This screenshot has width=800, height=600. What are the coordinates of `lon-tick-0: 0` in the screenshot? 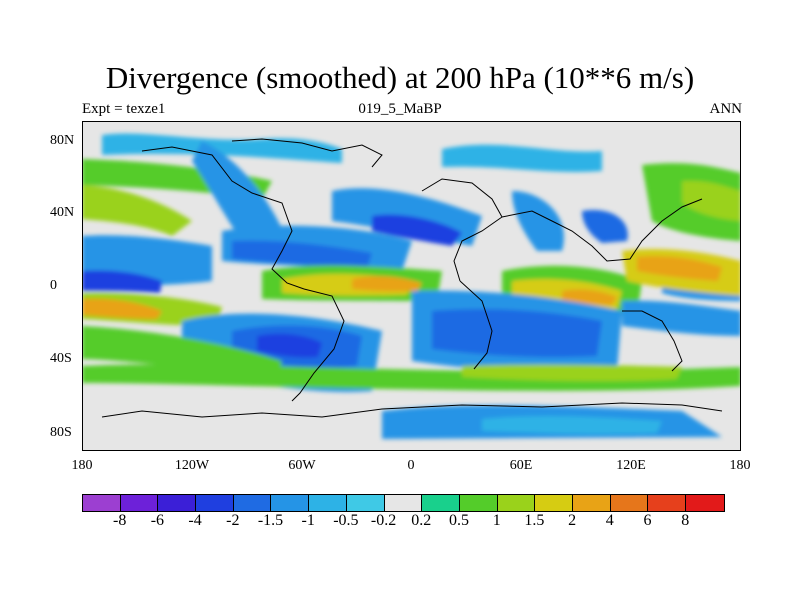 It's located at (411, 465).